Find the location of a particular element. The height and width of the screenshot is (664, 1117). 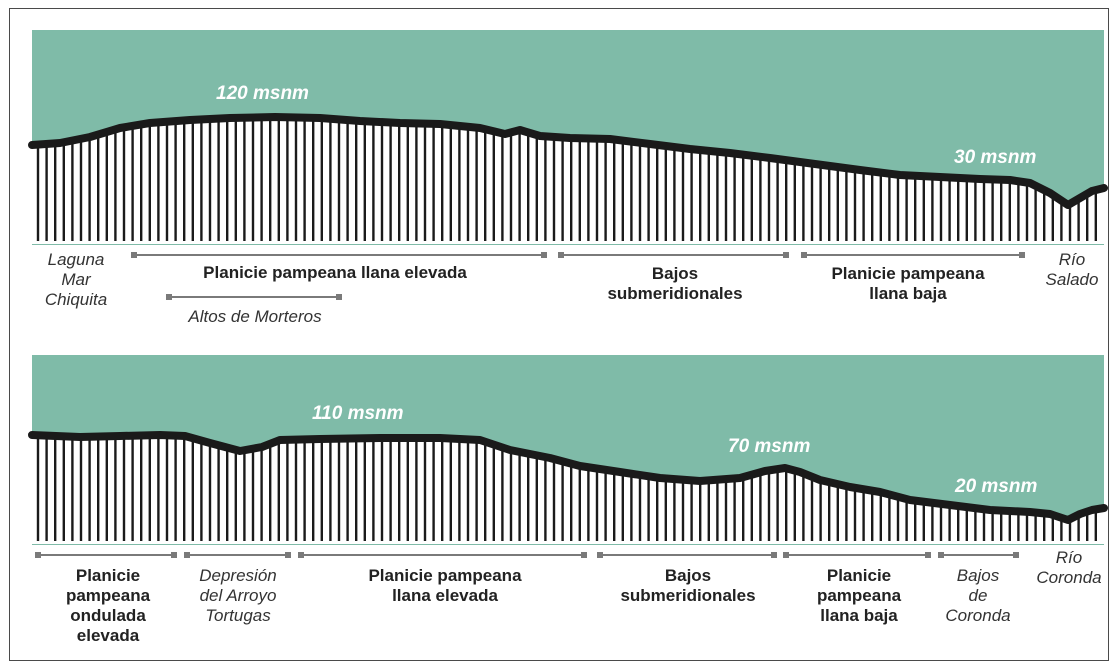

label-rio-salado: Río Salado is located at coordinates (1072, 270).